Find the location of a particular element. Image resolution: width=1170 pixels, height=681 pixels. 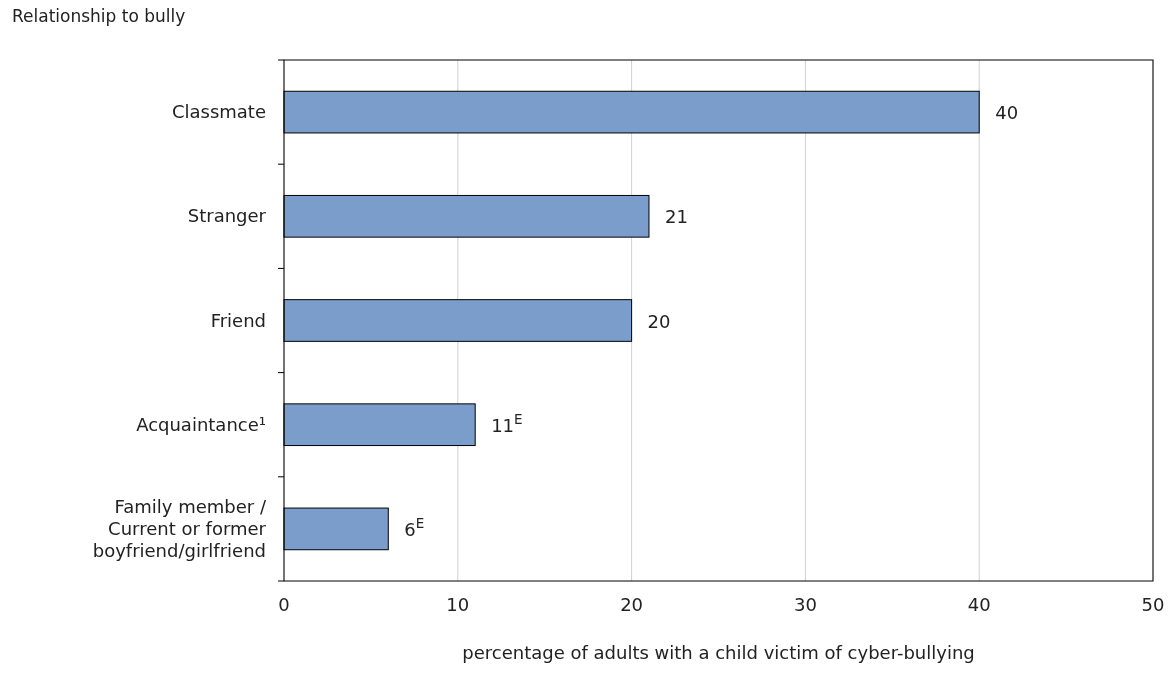

y-tick-label: Friend is located at coordinates (238, 320).